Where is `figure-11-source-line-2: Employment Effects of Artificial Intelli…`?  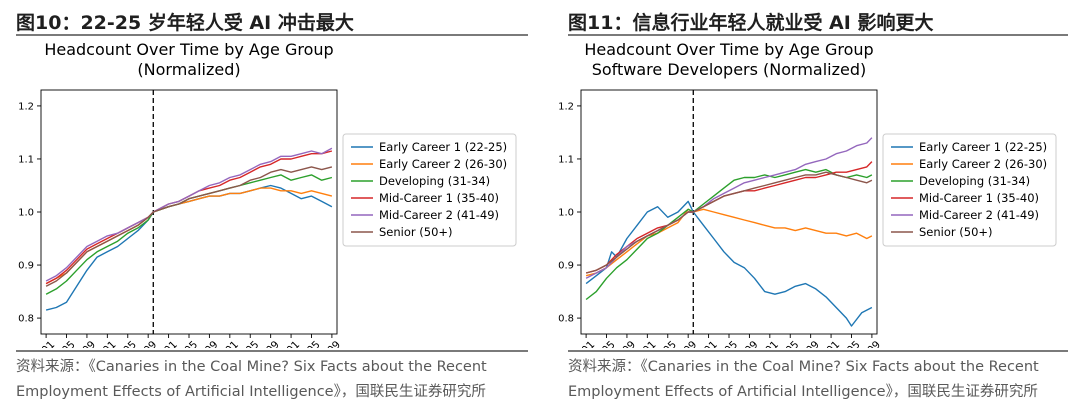
figure-11-source-line-2: Employment Effects of Artificial Intelli… is located at coordinates (803, 392).